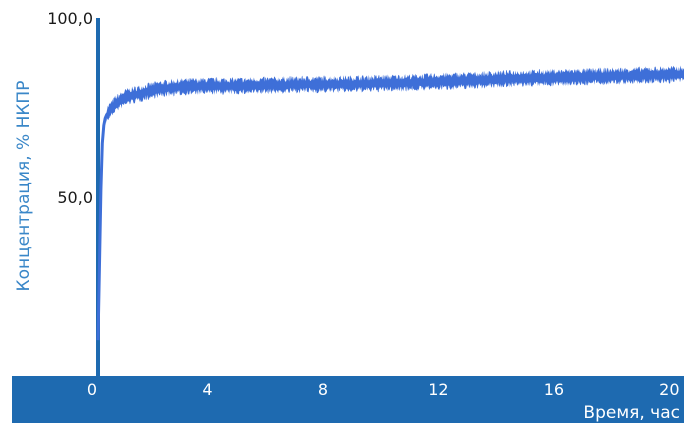  What do you see at coordinates (631, 413) in the screenshot?
I see `x-axis-label: Время, час` at bounding box center [631, 413].